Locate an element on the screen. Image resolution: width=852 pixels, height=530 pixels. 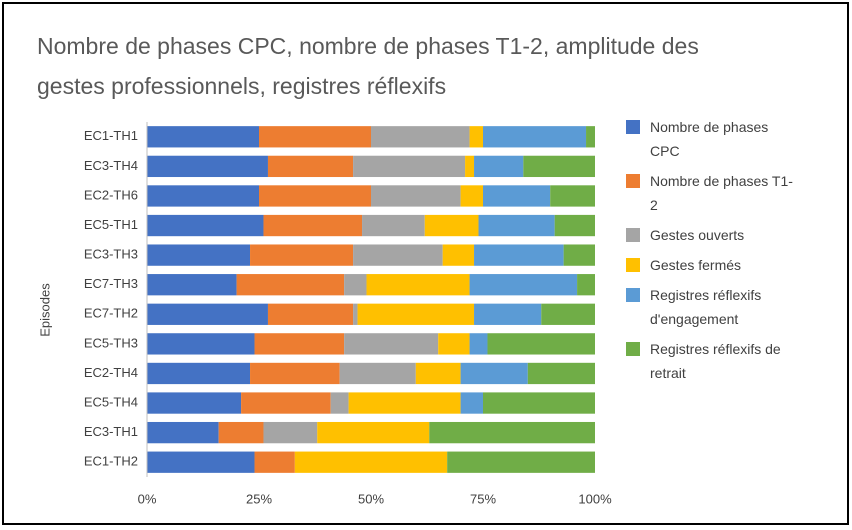
y-tick-label: EC5-TH1 is located at coordinates (111, 224).